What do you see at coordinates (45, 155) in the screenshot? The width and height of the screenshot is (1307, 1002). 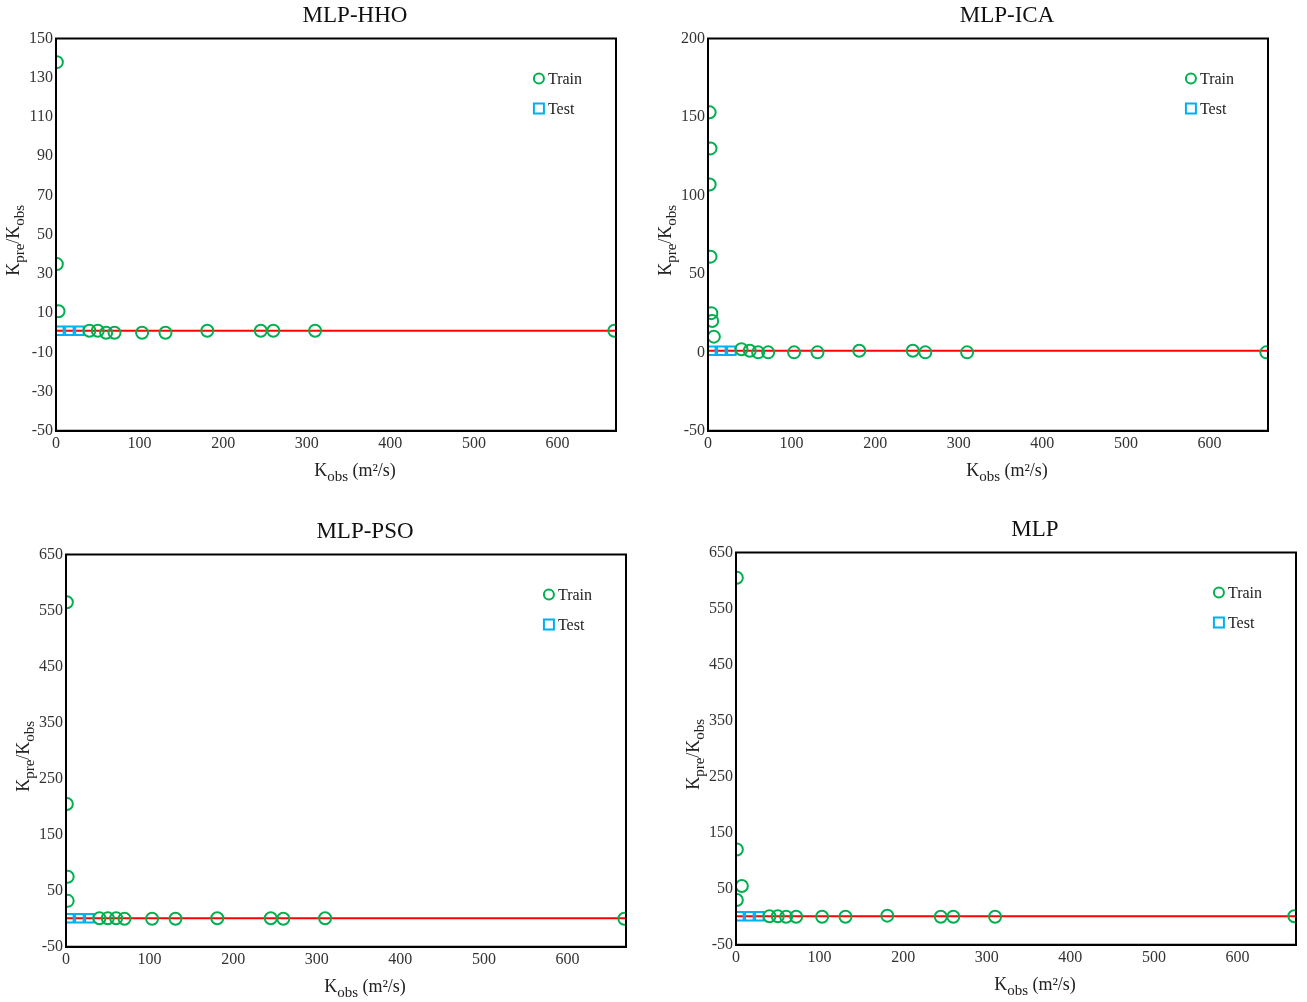 I see `y-tick-label: 90` at bounding box center [45, 155].